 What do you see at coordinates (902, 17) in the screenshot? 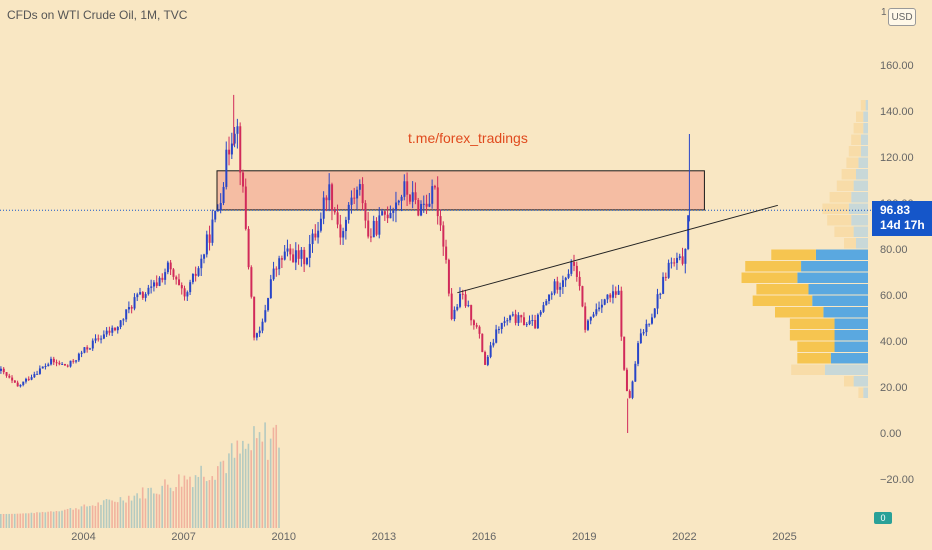
I see `currency-button: USD` at bounding box center [902, 17].